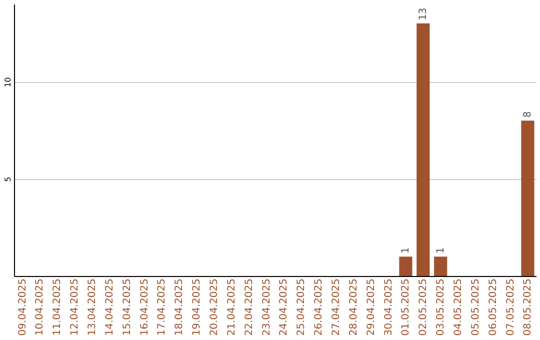  Describe the element at coordinates (75, 307) in the screenshot. I see `x-tick-label: 12.04.2025` at that location.